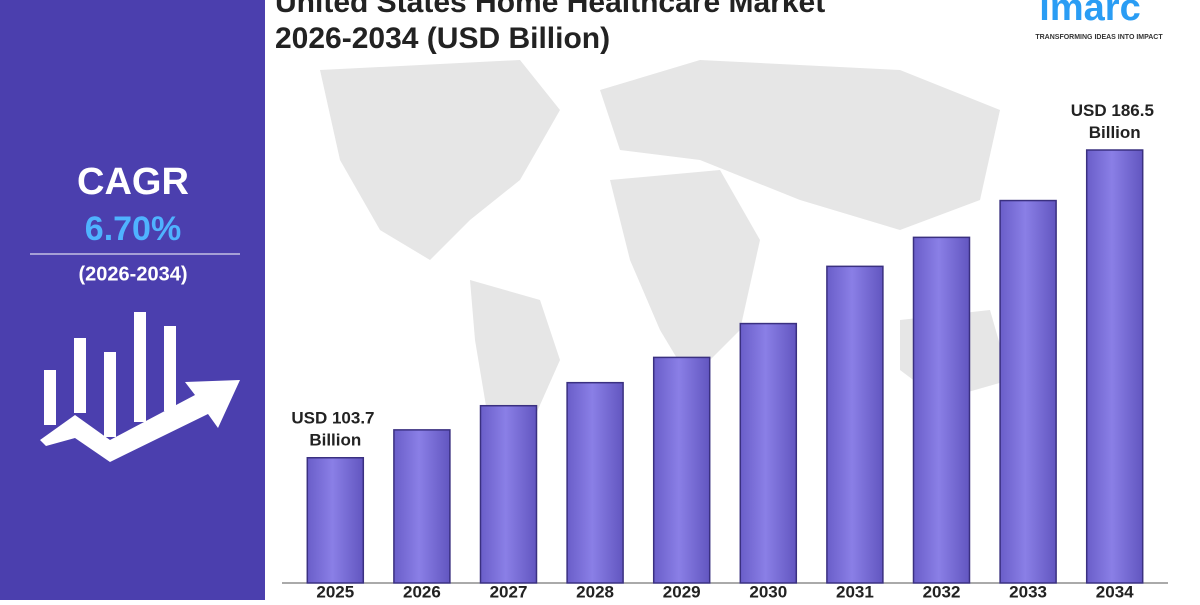 This screenshot has height=605, width=1200. What do you see at coordinates (133, 229) in the screenshot?
I see `cagr-value: 6.70%` at bounding box center [133, 229].